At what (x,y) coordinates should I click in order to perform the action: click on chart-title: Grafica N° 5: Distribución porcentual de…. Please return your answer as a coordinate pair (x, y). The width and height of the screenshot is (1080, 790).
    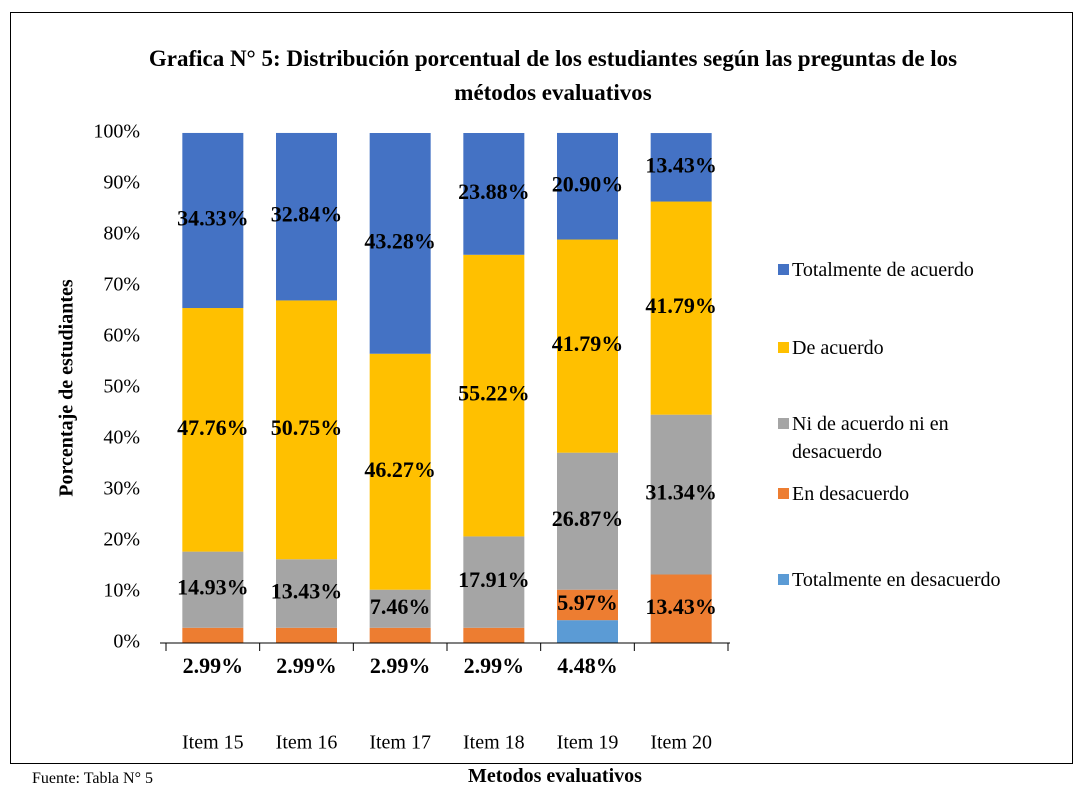
    Looking at the image, I should click on (553, 75).